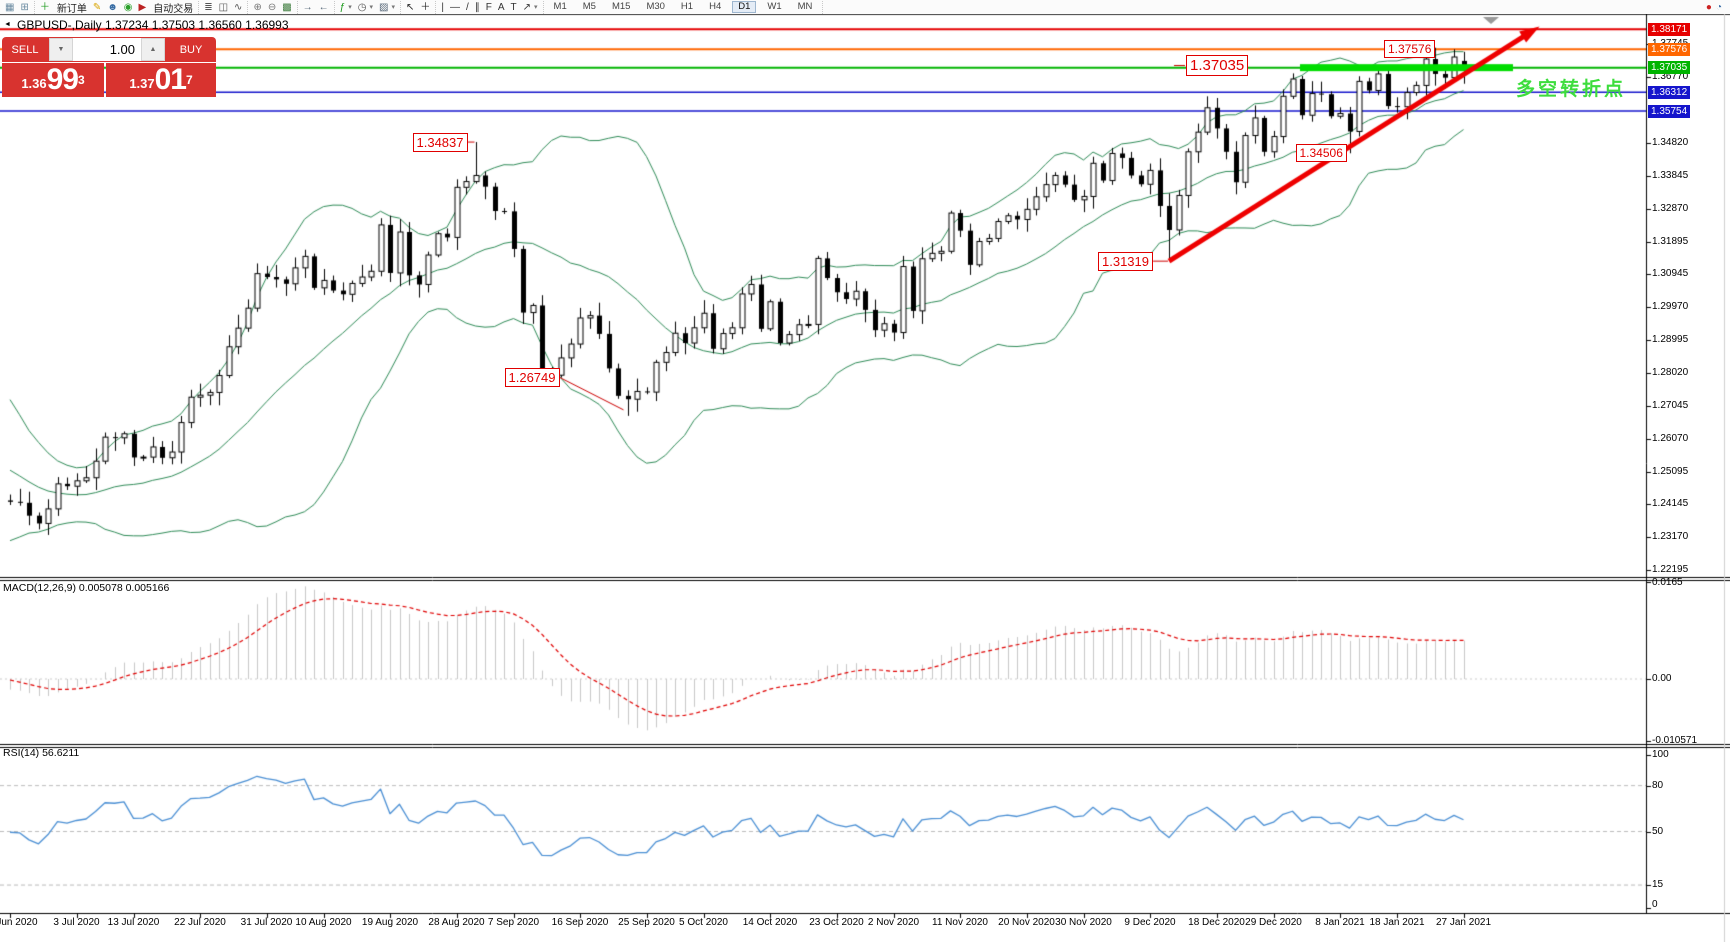  I want to click on tile-windows-icon: ▩, so click(287, 7).